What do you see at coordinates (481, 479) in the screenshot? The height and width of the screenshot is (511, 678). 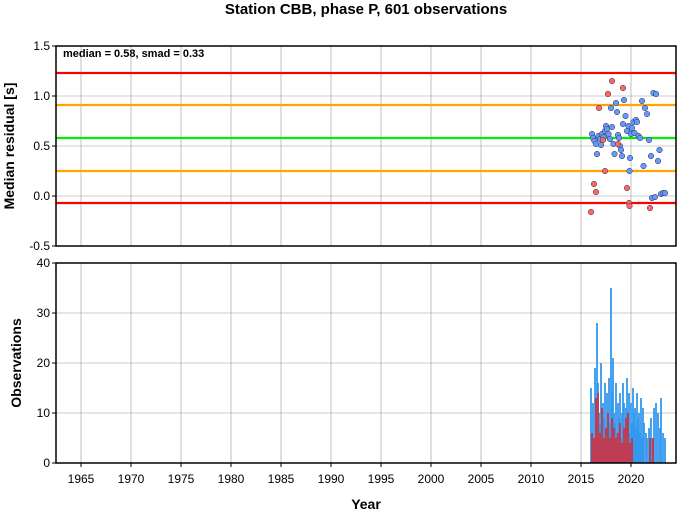 I see `x-tick-label: 2005` at bounding box center [481, 479].